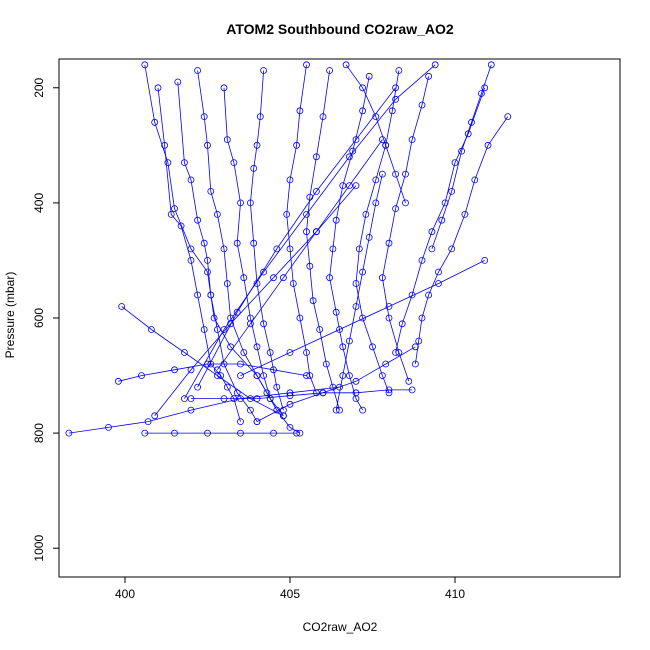 Image resolution: width=650 pixels, height=650 pixels. I want to click on x-tick-label: 410, so click(455, 594).